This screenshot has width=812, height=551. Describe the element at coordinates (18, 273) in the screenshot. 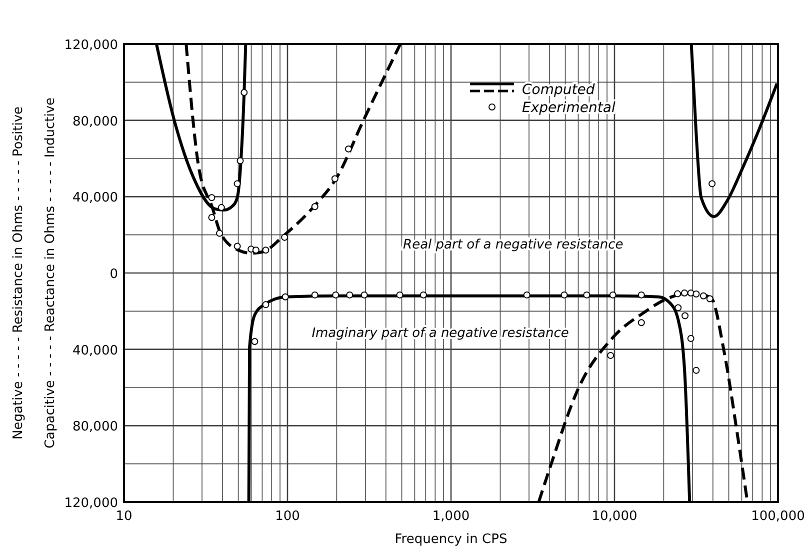

I see `y-axis-title: Negative - - - - - Resistance in Ohms - - - - - Positive` at that location.